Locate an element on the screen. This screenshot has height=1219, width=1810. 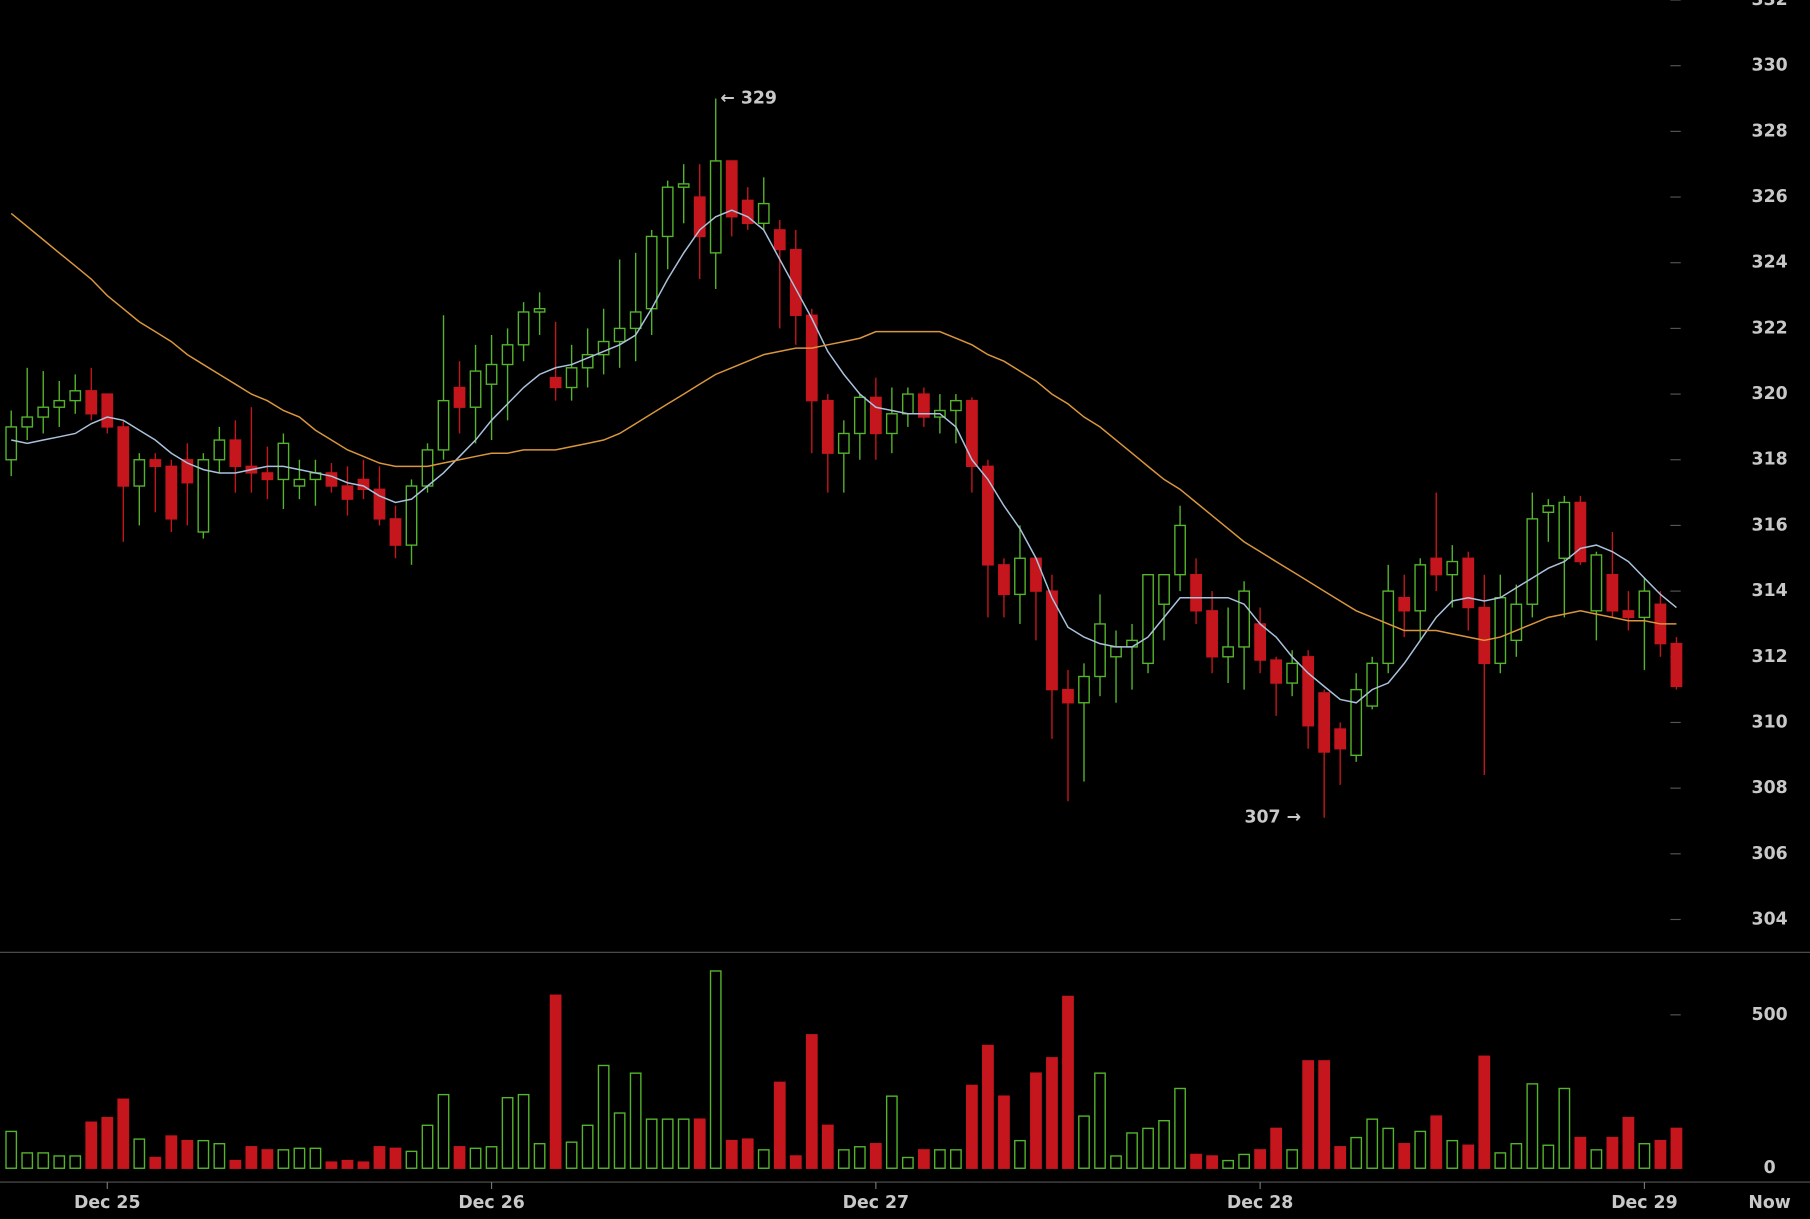
price-annotation: 307 → is located at coordinates (1272, 818).